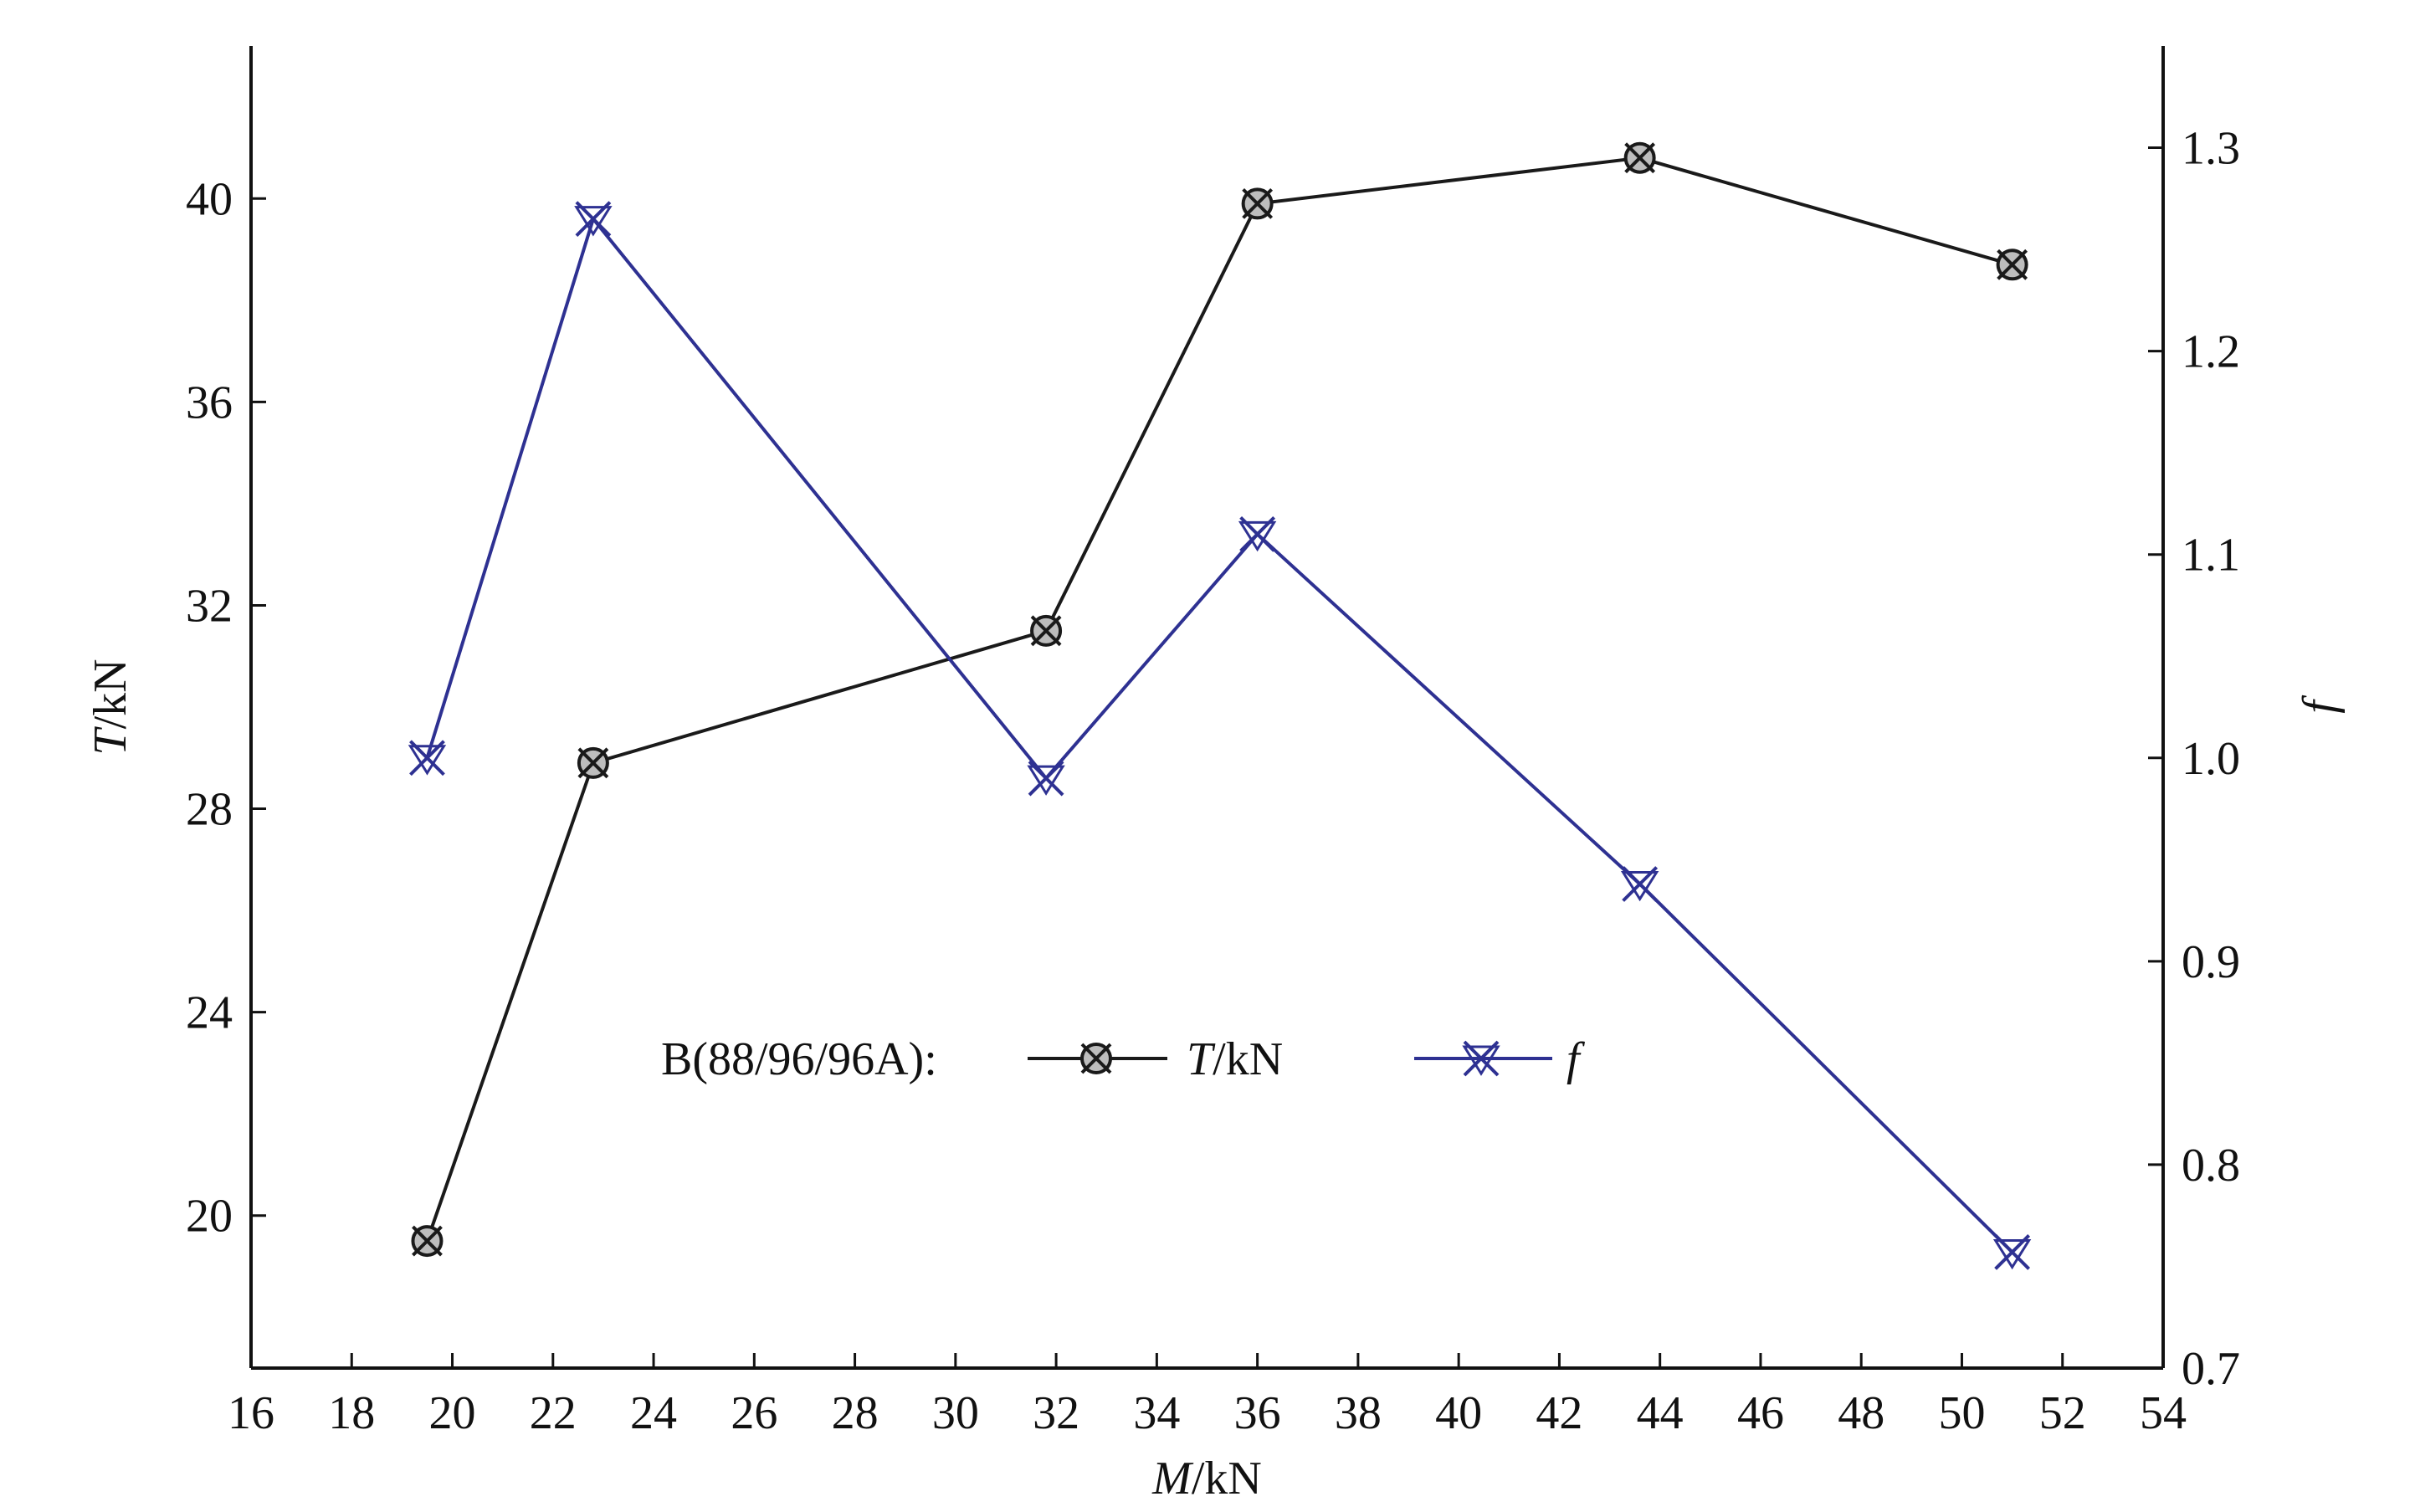 The width and height of the screenshot is (2410, 1512). What do you see at coordinates (1660, 1413) in the screenshot?
I see `x-tick-label: 44` at bounding box center [1660, 1413].